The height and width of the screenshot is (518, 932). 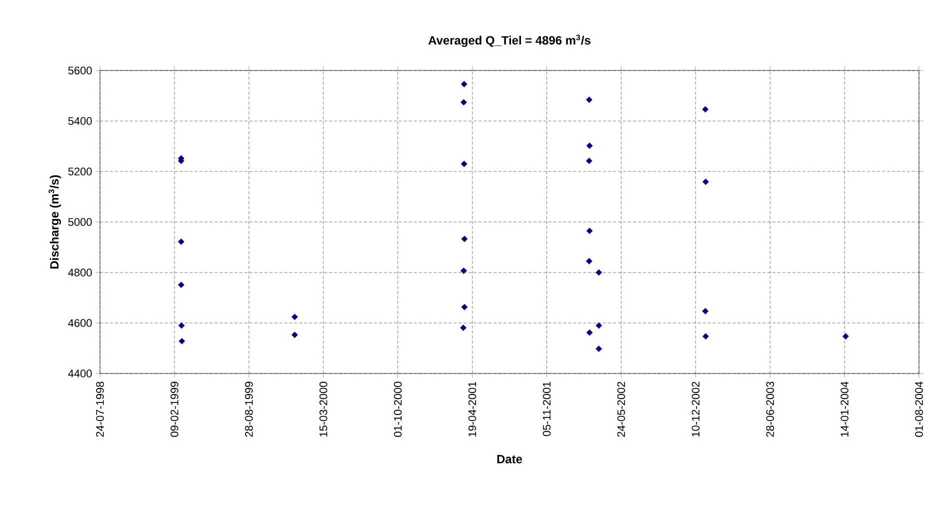 What do you see at coordinates (80, 374) in the screenshot?
I see `y-tick-label: 4400` at bounding box center [80, 374].